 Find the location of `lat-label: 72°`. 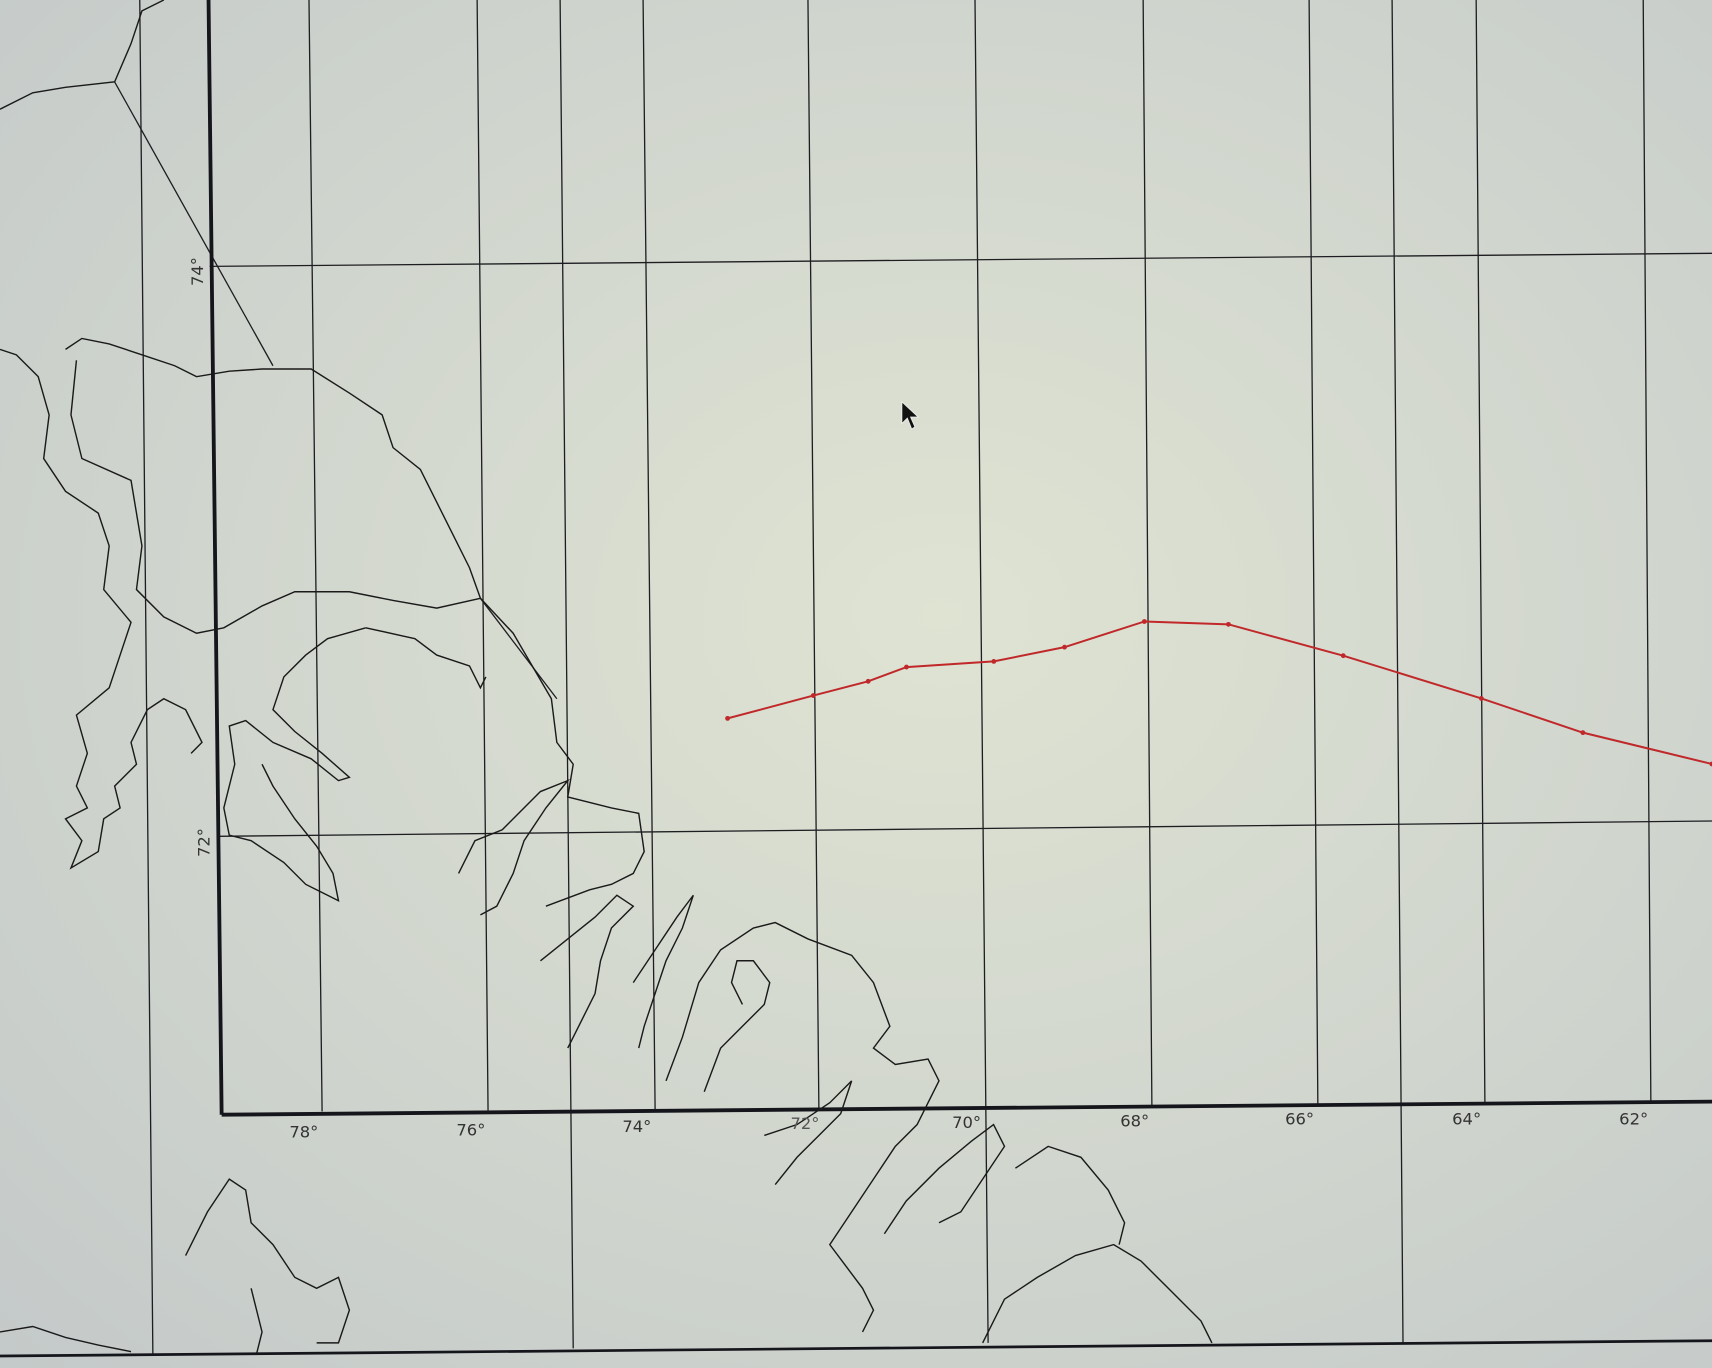

lat-label: 72° is located at coordinates (204, 842).